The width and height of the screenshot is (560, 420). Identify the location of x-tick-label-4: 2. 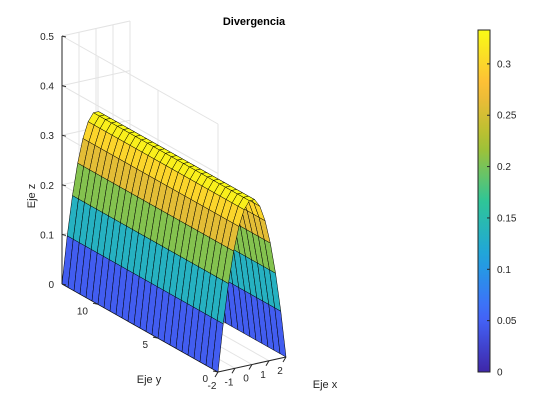
(280, 371).